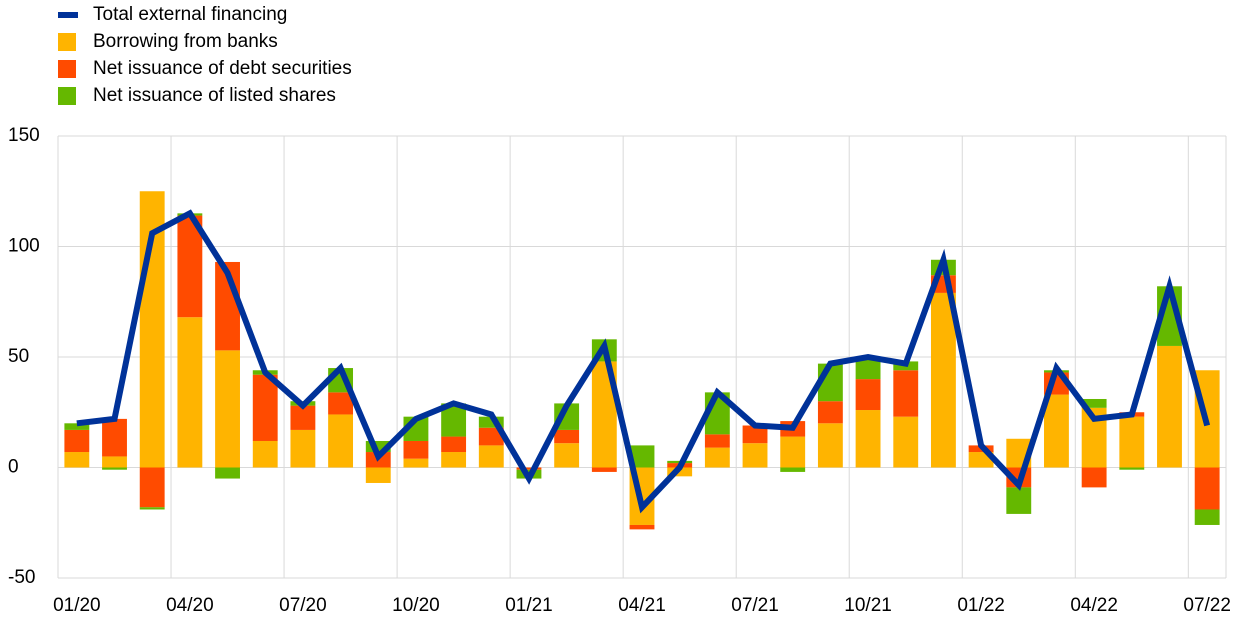  Describe the element at coordinates (416, 605) in the screenshot. I see `x-tick-label: 10/20` at that location.